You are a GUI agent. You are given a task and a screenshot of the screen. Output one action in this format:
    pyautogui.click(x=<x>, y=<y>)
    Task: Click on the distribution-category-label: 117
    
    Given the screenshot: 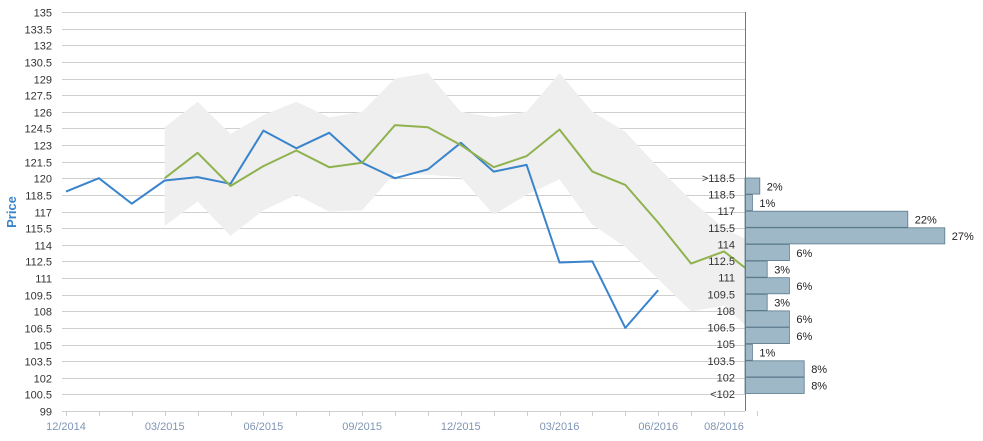 What is the action you would take?
    pyautogui.click(x=726, y=212)
    